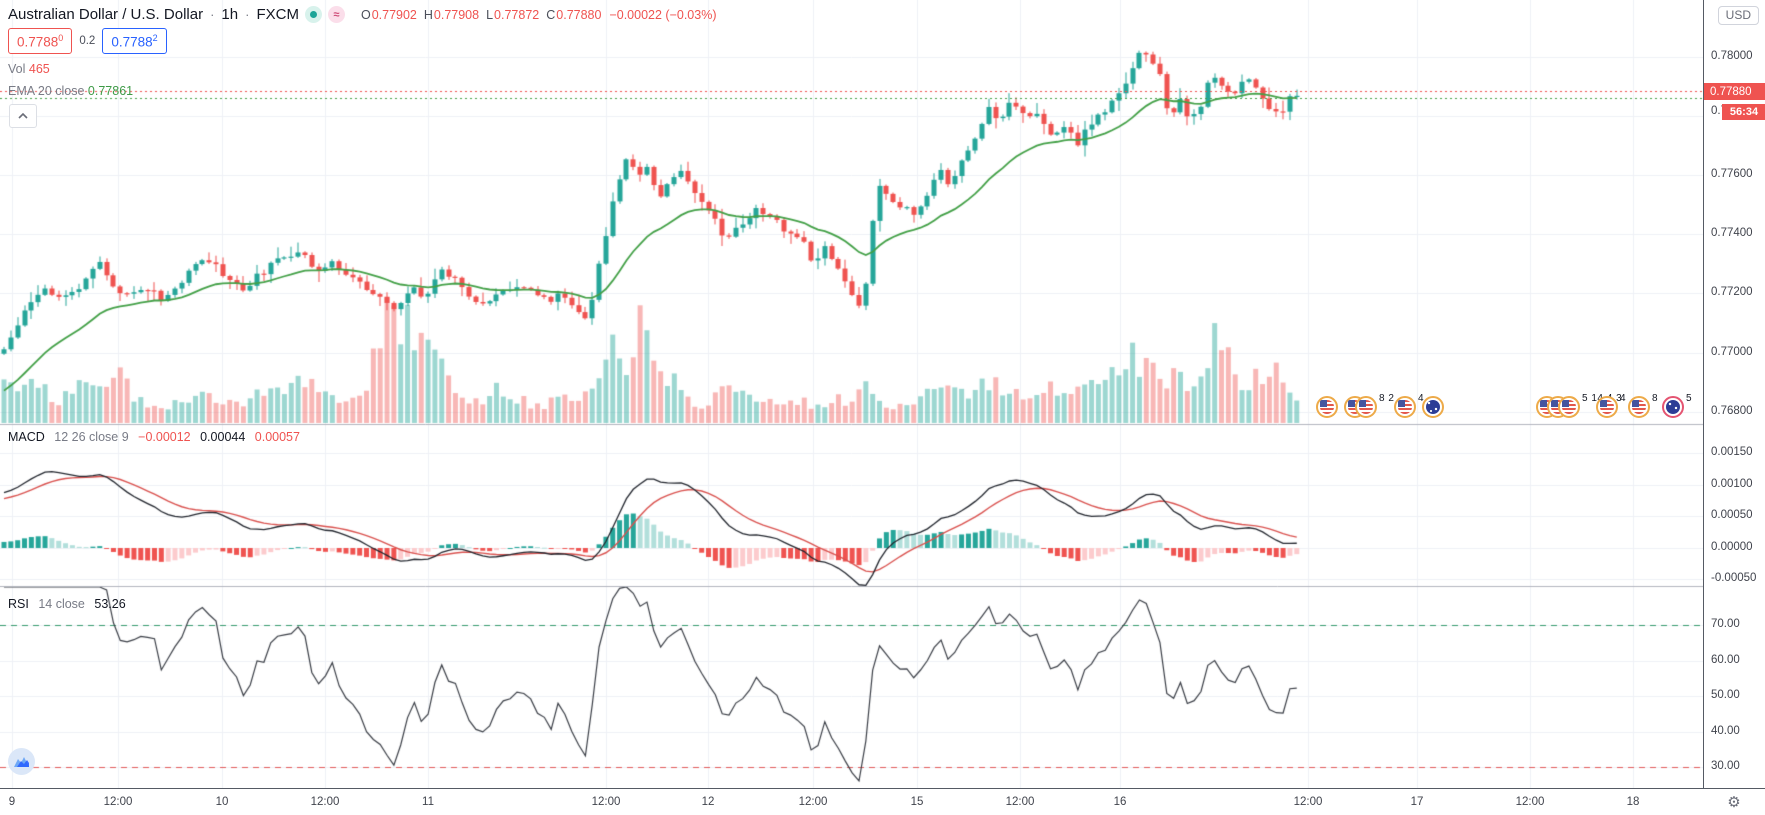 This screenshot has width=1765, height=815. Describe the element at coordinates (1732, 174) in the screenshot. I see `price-tick: 0.77600` at that location.